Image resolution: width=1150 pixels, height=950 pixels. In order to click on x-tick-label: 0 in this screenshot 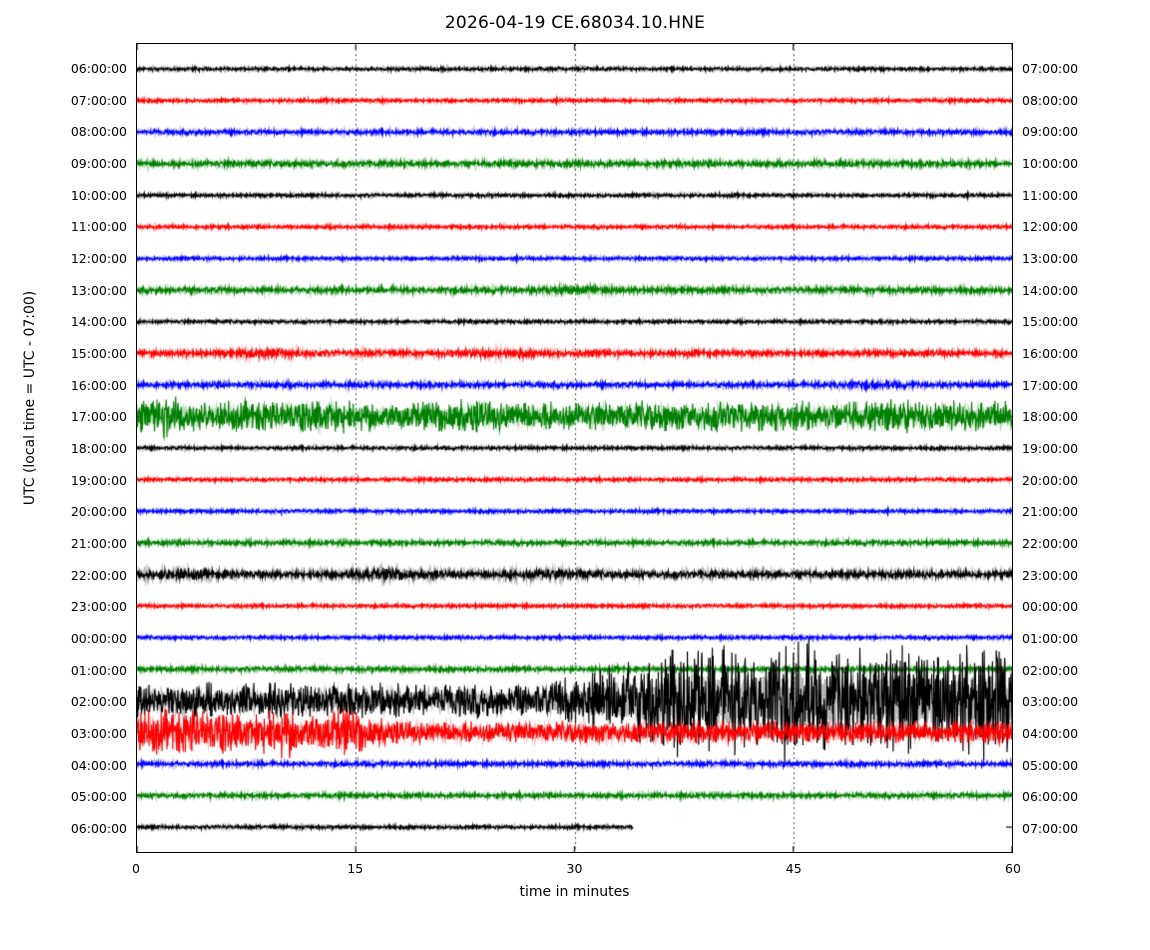, I will do `click(136, 868)`.